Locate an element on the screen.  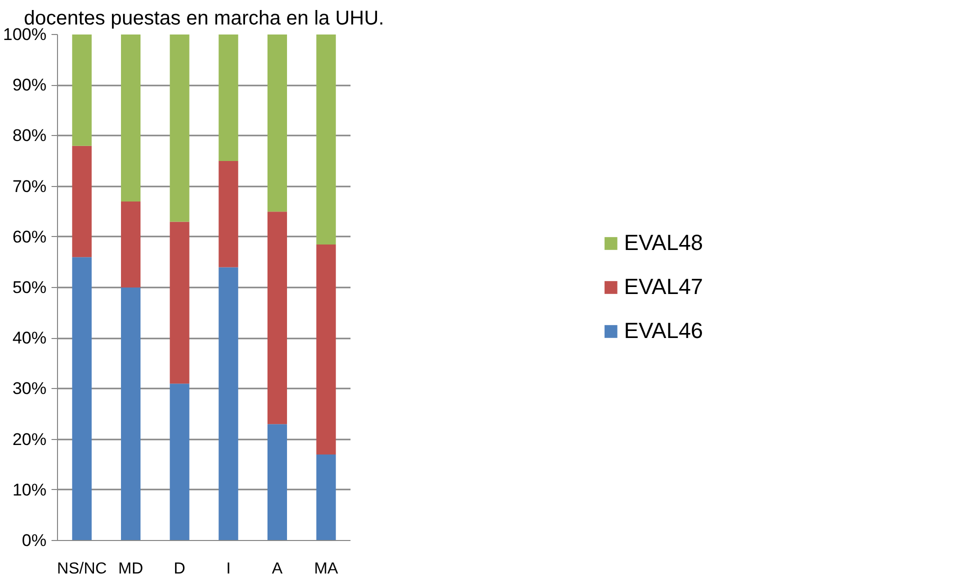
x-tick-label: D is located at coordinates (180, 569).